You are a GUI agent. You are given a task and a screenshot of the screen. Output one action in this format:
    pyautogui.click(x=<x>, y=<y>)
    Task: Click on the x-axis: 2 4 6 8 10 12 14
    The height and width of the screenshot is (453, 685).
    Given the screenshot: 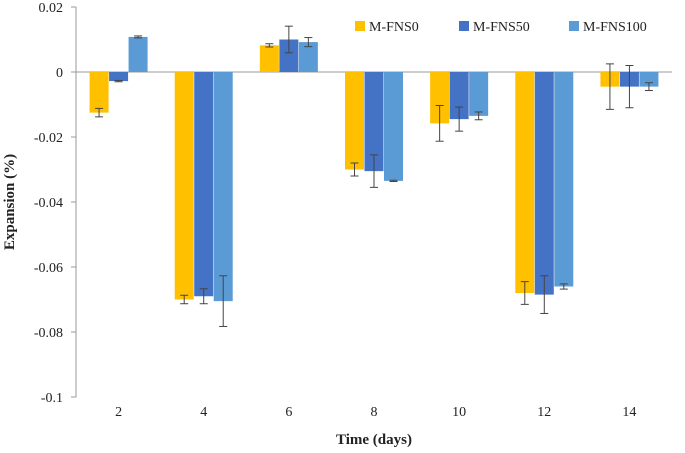 What is the action you would take?
    pyautogui.click(x=375, y=412)
    